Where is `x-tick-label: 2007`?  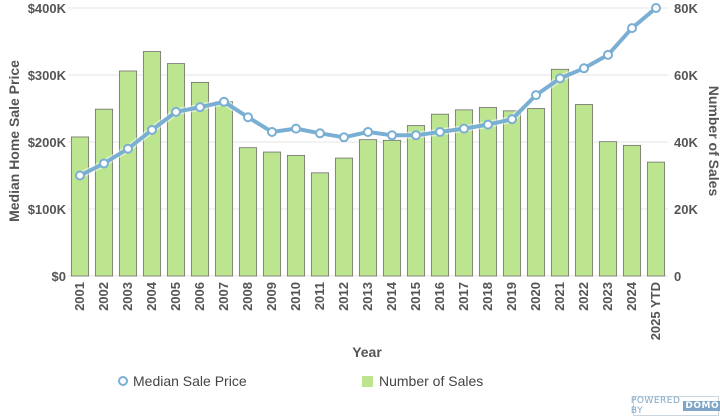 x-tick-label: 2007 is located at coordinates (223, 296).